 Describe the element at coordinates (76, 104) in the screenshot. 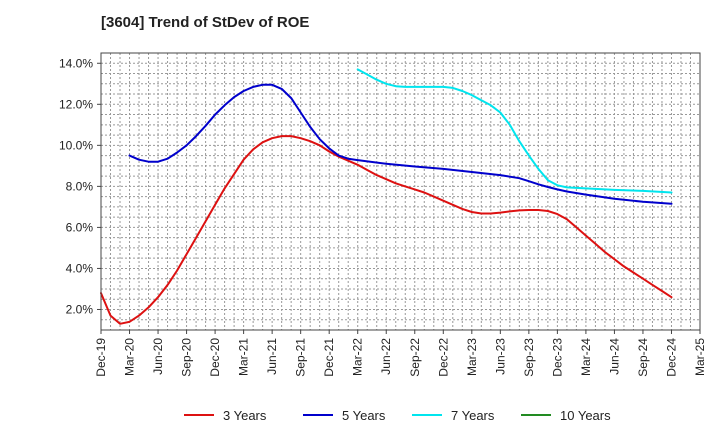

I see `y-tick-label: 12.0%` at that location.